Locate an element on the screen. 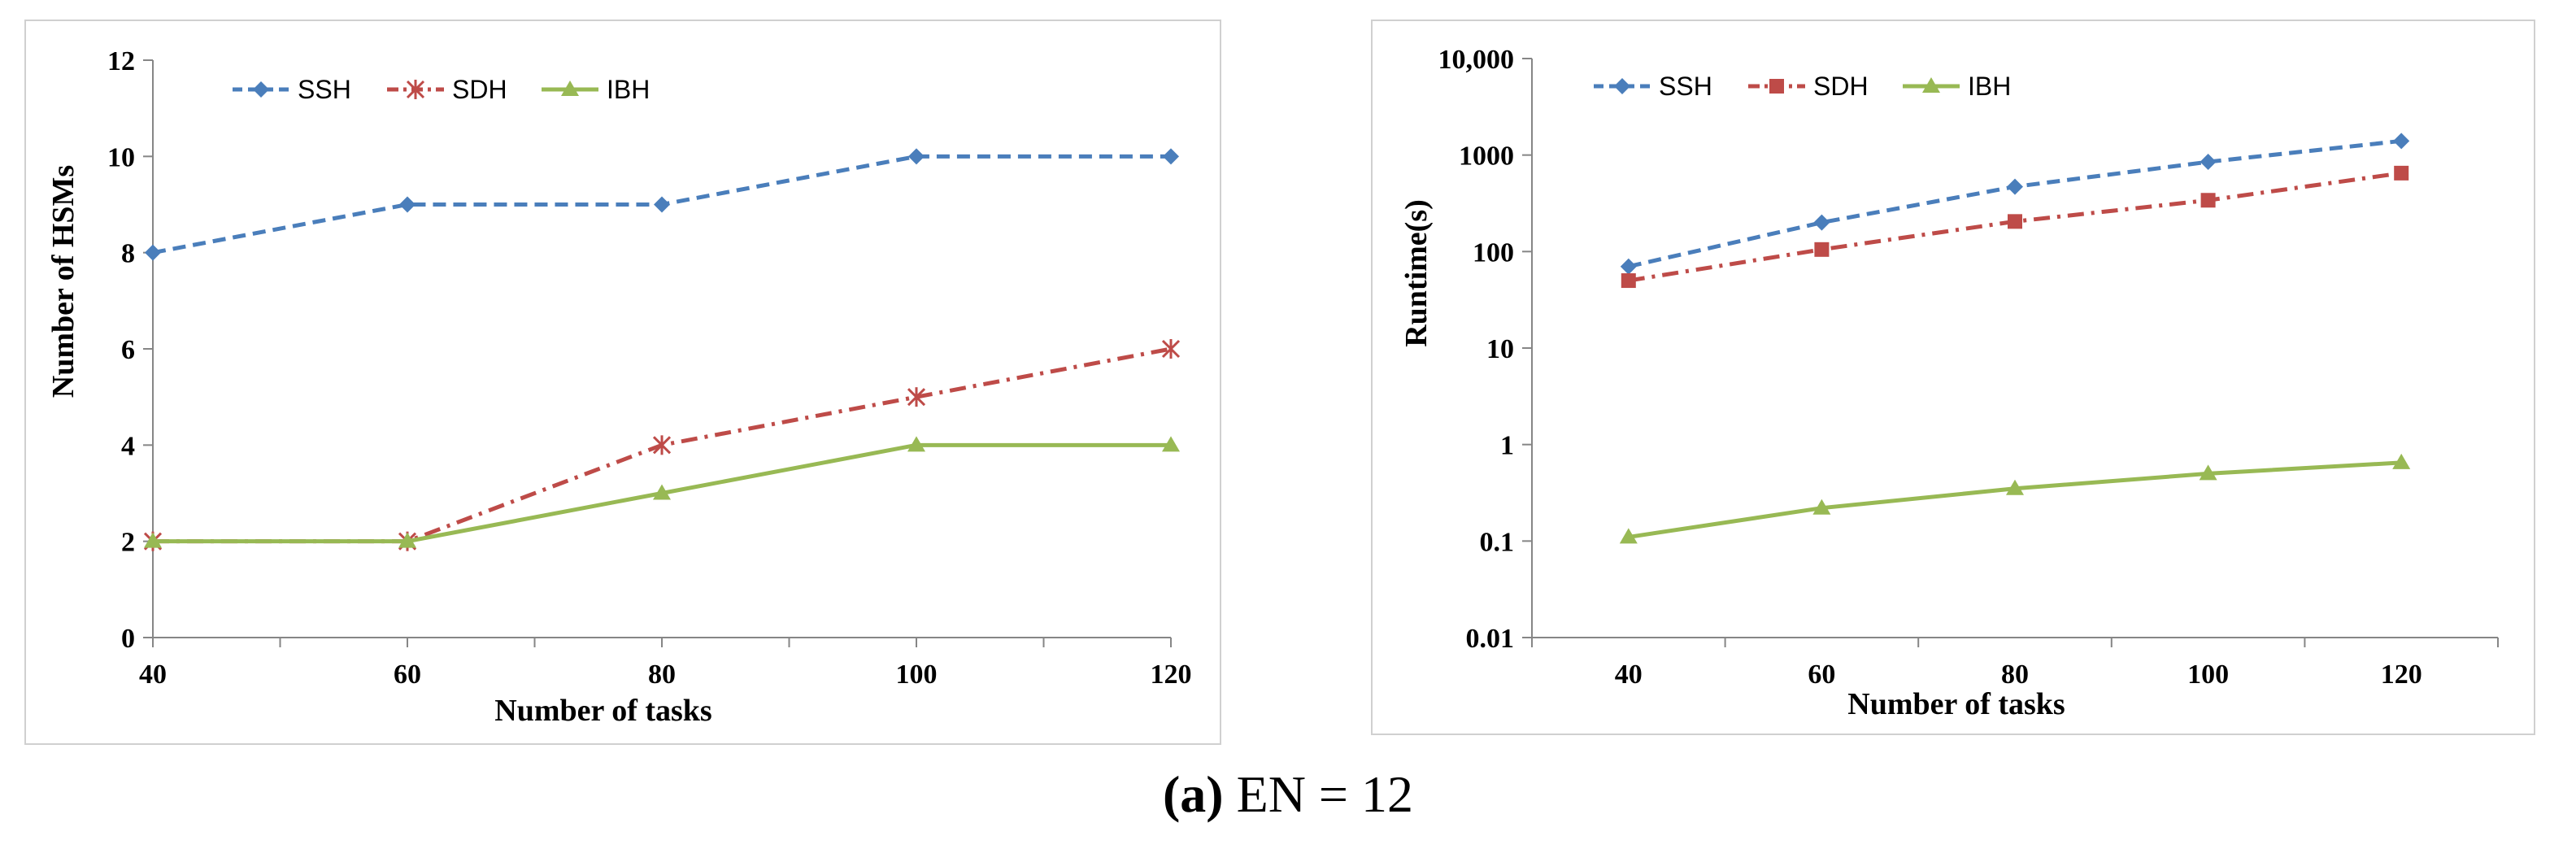 Image resolution: width=2576 pixels, height=862 pixels. y-tick-label: 100 is located at coordinates (1494, 252).